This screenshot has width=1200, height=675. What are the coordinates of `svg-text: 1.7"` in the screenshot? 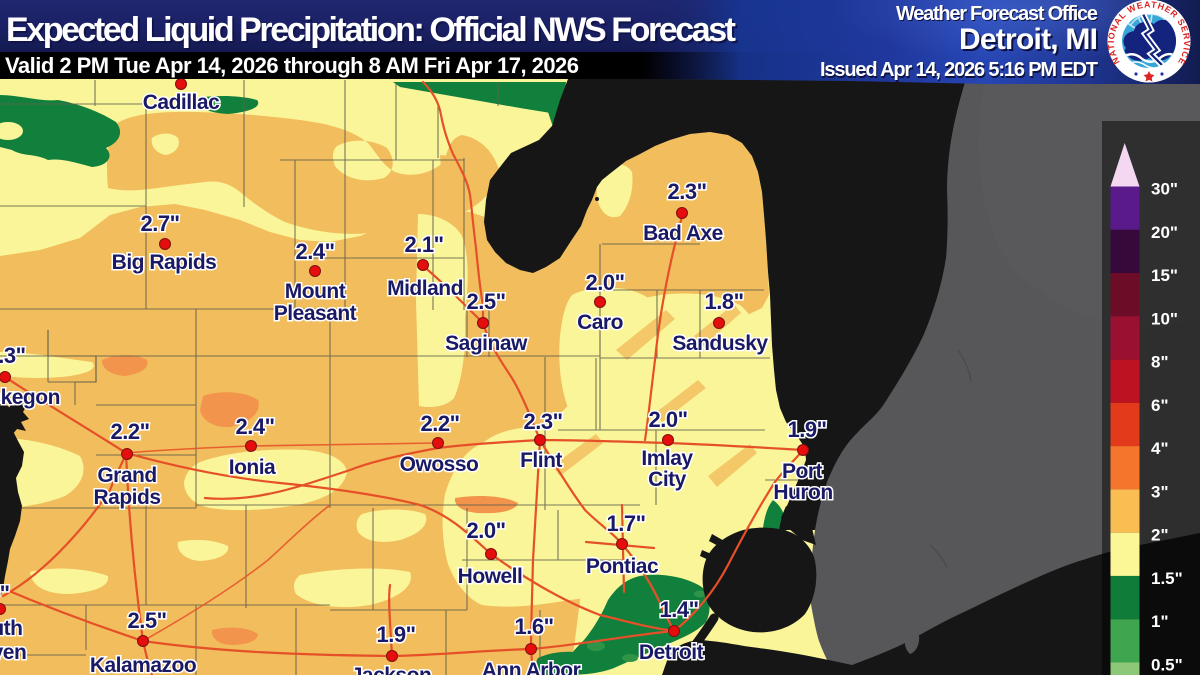 It's located at (625, 523).